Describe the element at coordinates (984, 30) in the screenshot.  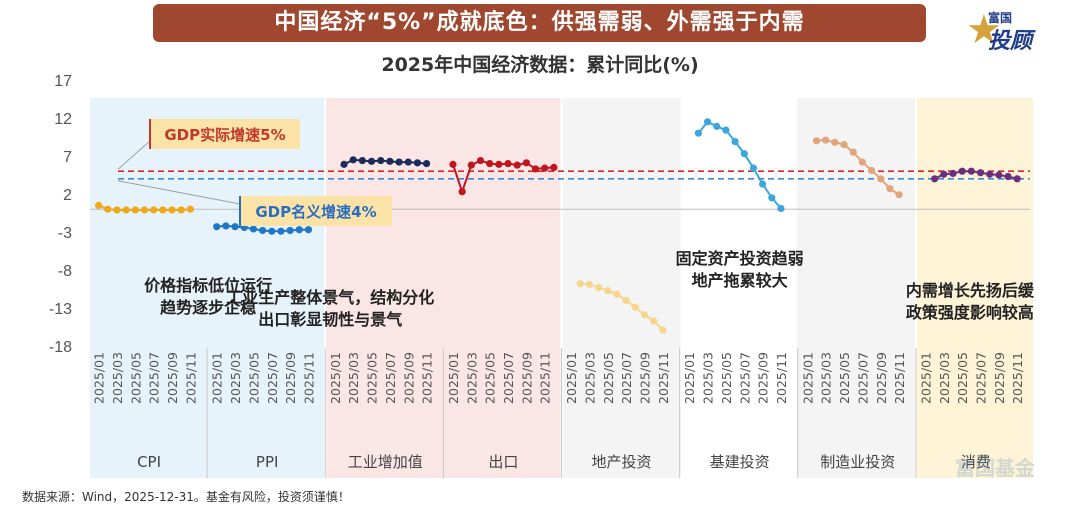
I see `star-icon: ★` at that location.